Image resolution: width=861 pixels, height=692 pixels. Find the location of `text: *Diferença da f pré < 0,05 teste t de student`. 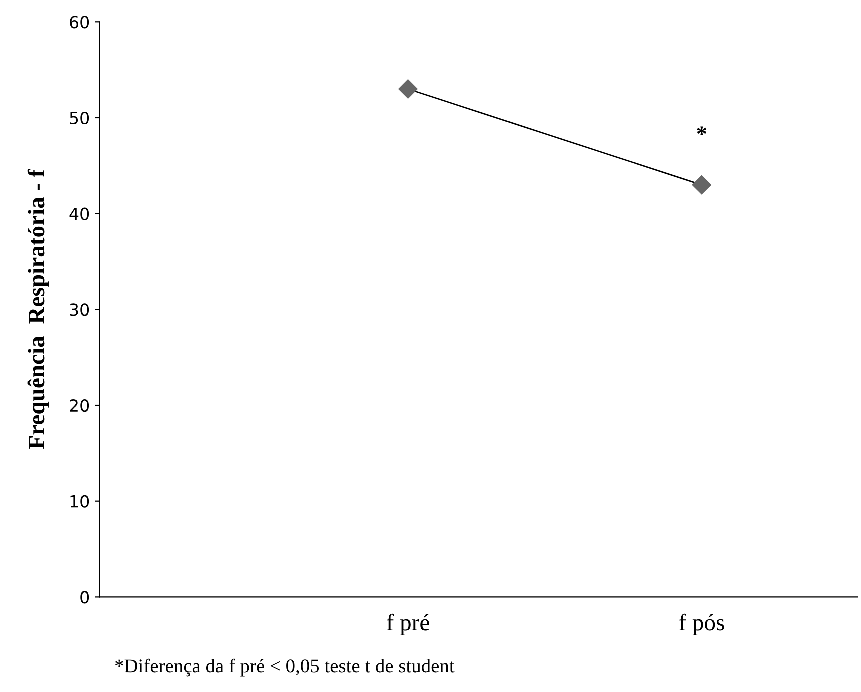

text: *Diferença da f pré < 0,05 teste t de student is located at coordinates (285, 667).